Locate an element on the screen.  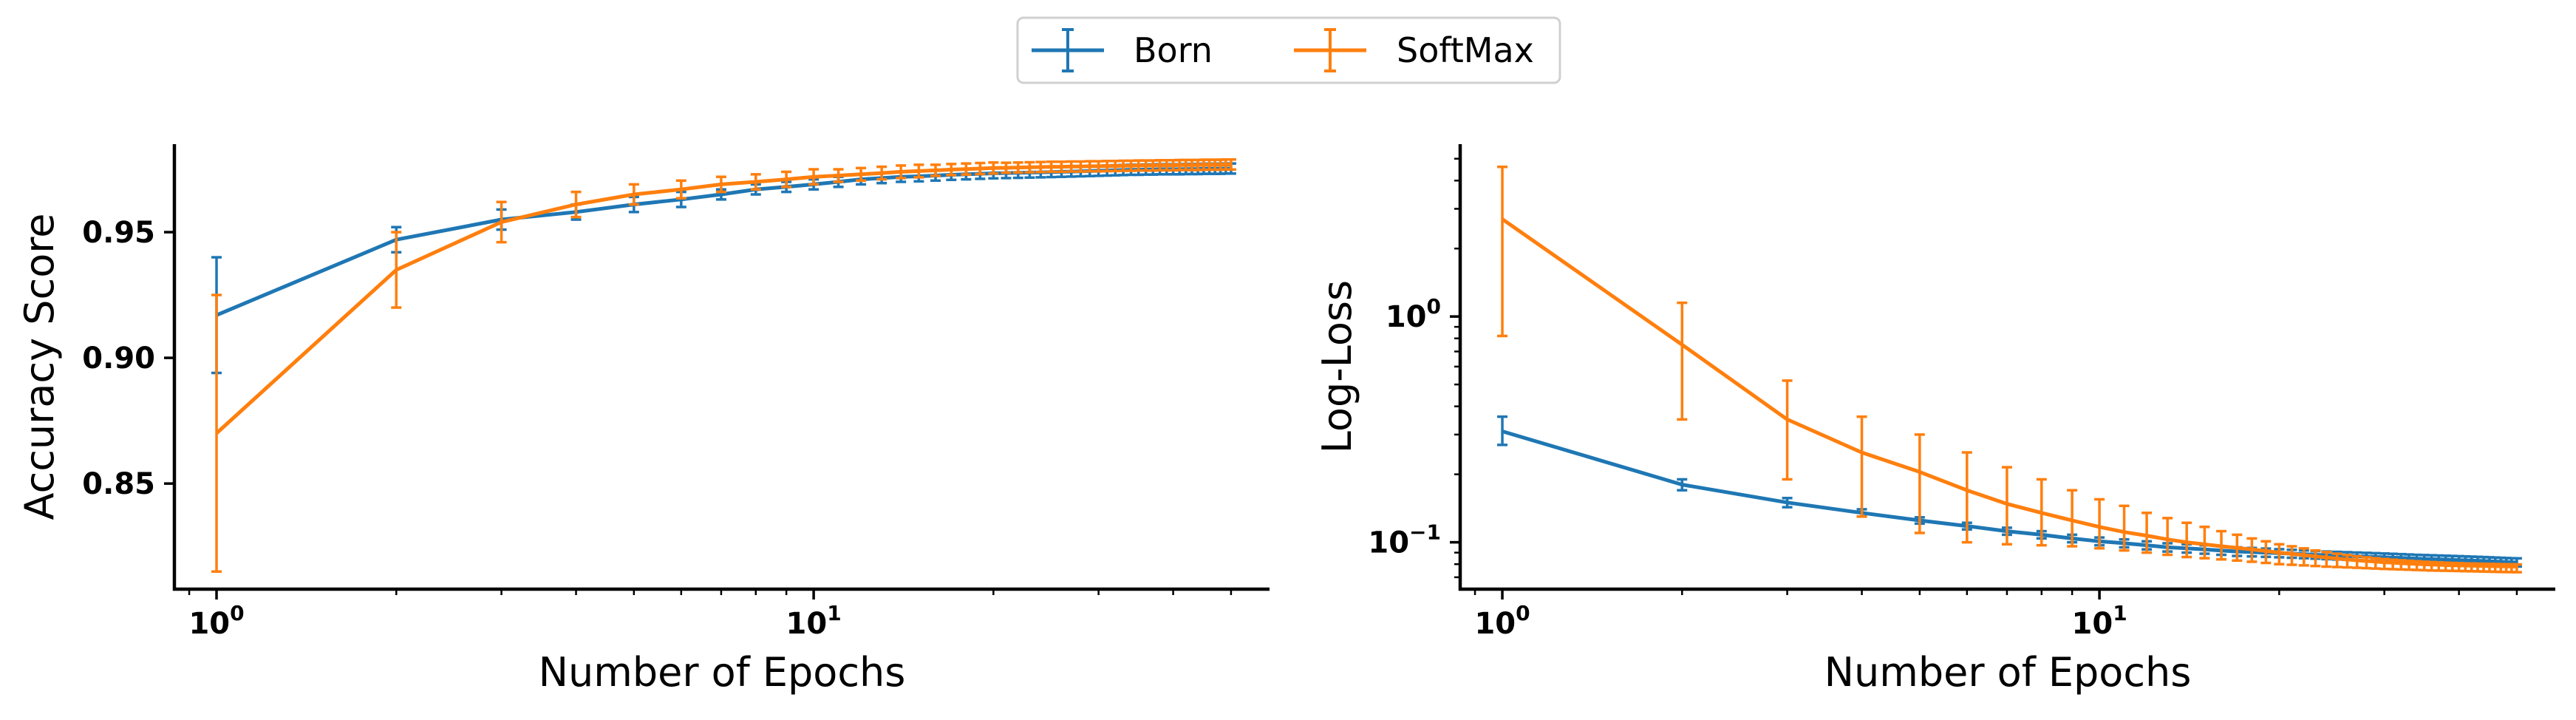
y-axis-title: Log-Loss is located at coordinates (1337, 366).